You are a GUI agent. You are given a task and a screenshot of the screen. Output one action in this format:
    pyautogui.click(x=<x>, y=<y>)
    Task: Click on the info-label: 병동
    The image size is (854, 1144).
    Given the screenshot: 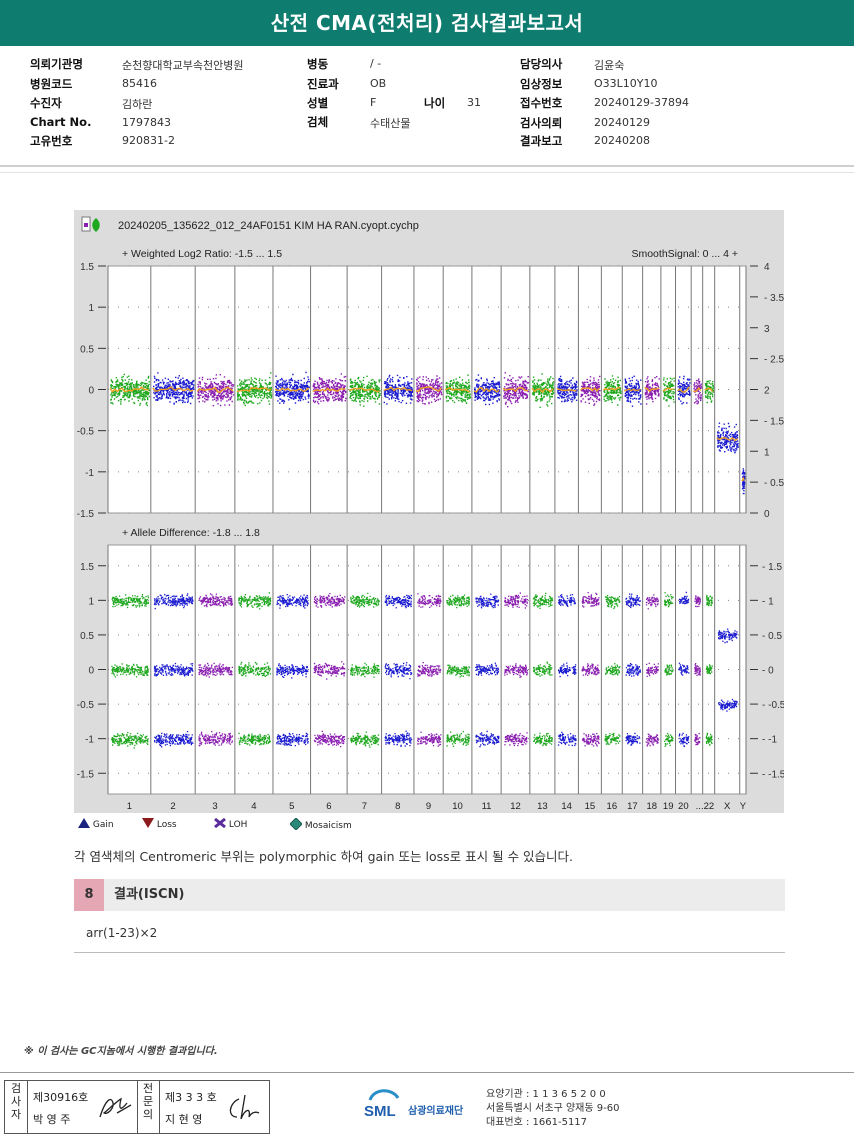 What is the action you would take?
    pyautogui.click(x=318, y=64)
    